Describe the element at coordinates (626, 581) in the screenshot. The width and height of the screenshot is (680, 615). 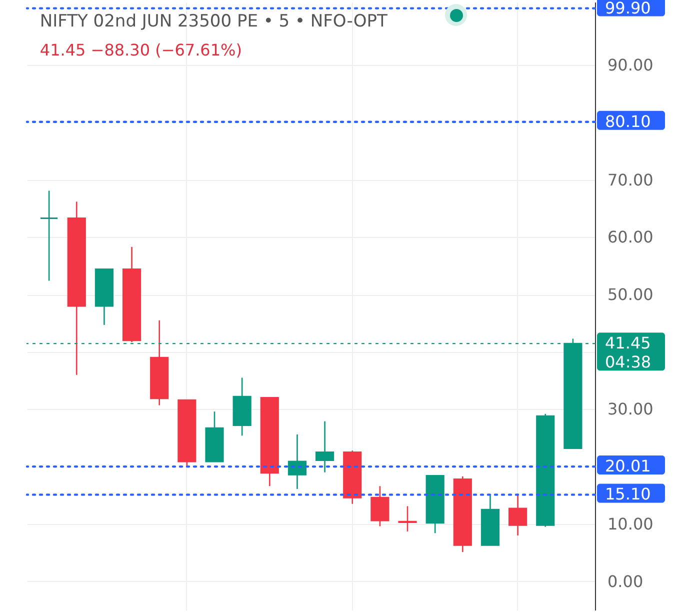
I see `y-tick-label: 0.00` at that location.